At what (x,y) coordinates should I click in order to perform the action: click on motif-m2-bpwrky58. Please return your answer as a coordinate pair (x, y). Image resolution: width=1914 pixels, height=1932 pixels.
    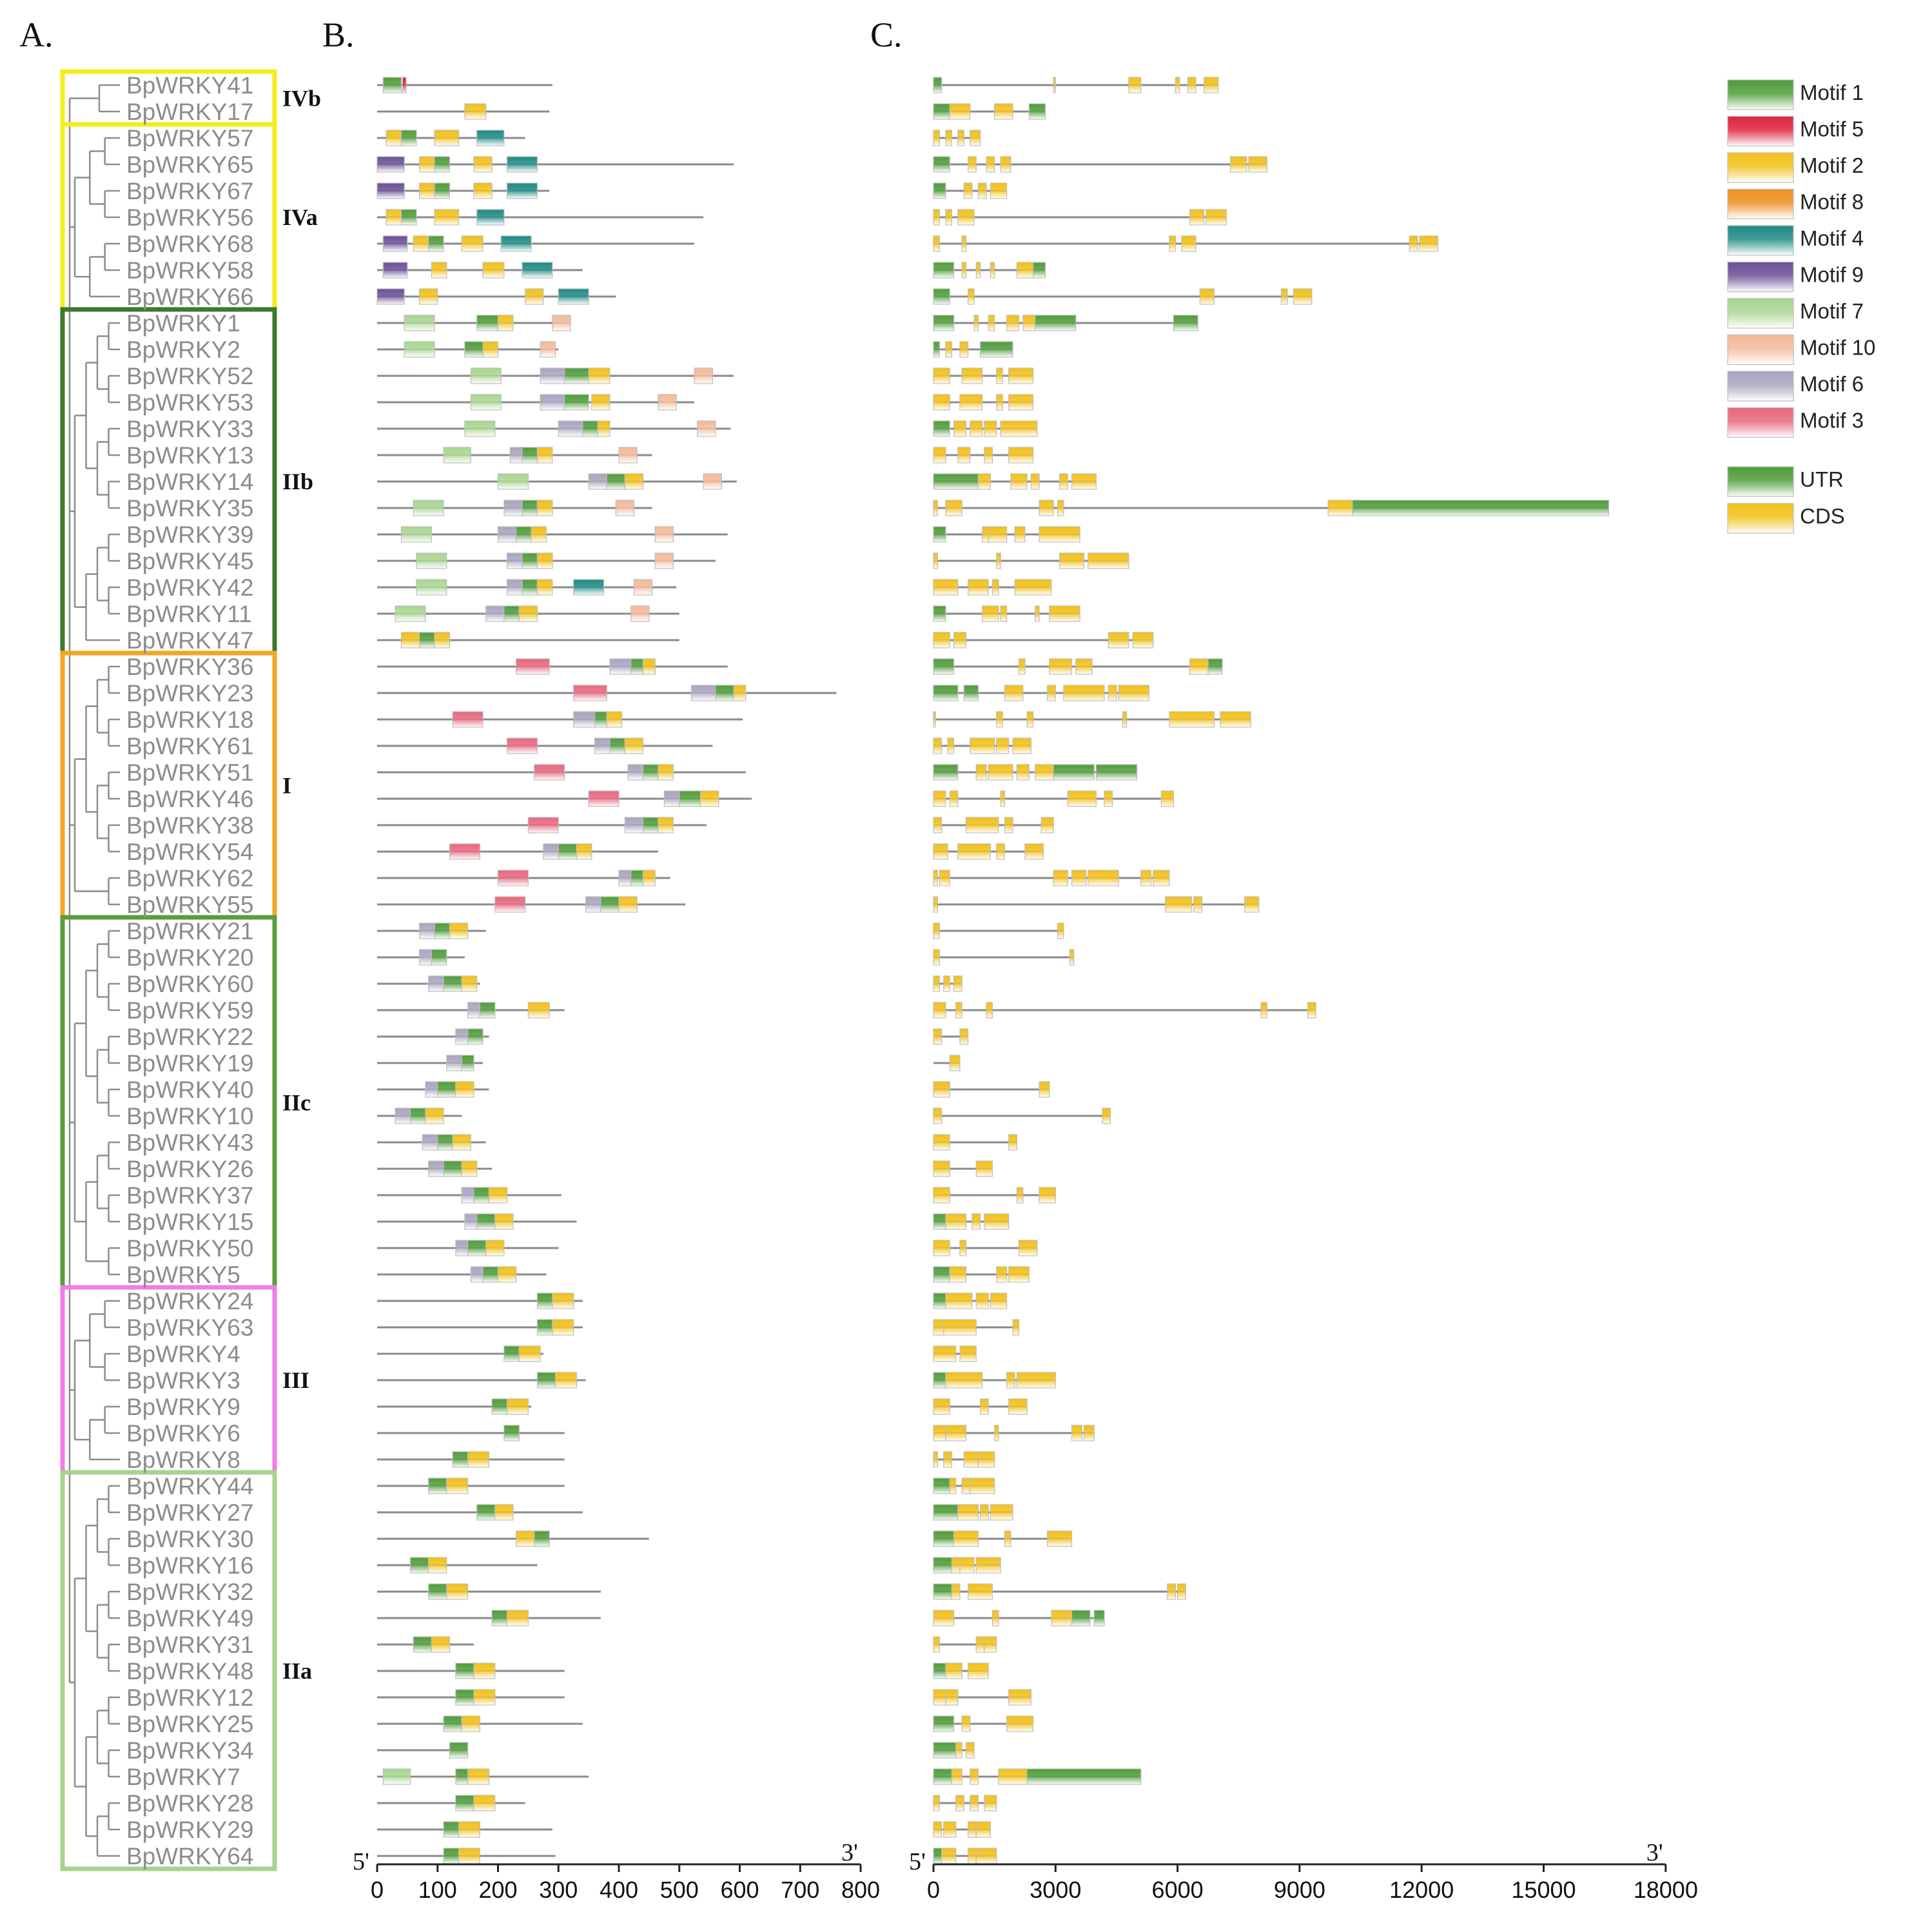
    Looking at the image, I should click on (493, 270).